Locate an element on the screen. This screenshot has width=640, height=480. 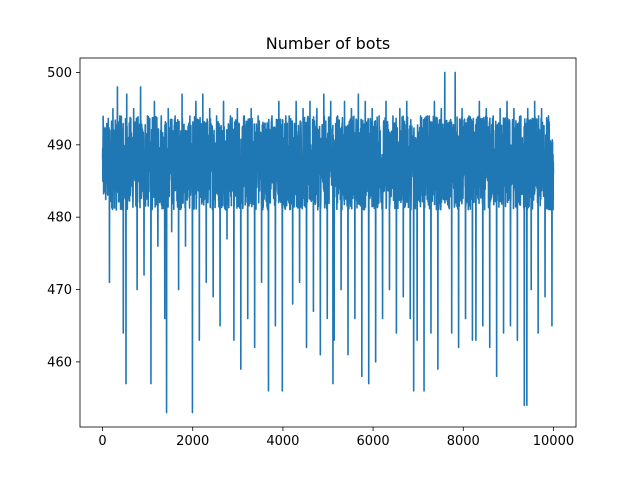
y-tick-label: 470 is located at coordinates (59, 290).